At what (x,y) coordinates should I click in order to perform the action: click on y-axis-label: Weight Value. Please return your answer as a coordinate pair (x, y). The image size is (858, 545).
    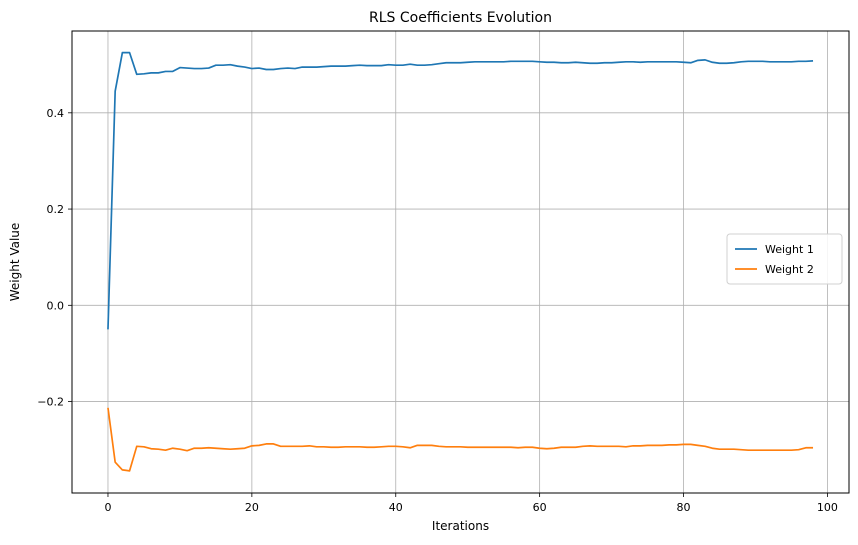
    Looking at the image, I should click on (15, 262).